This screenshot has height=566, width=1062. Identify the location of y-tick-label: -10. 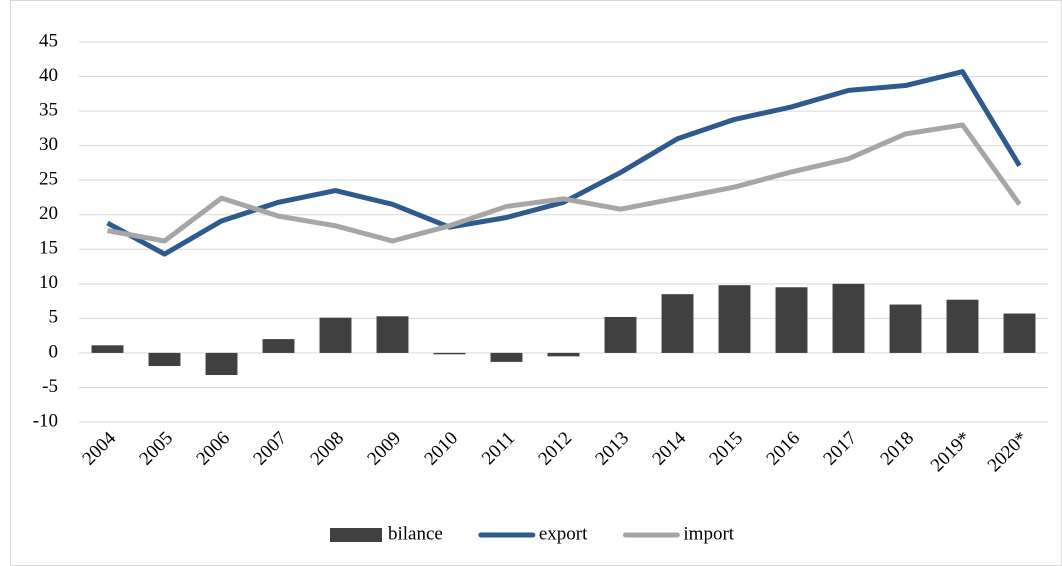
(45, 420).